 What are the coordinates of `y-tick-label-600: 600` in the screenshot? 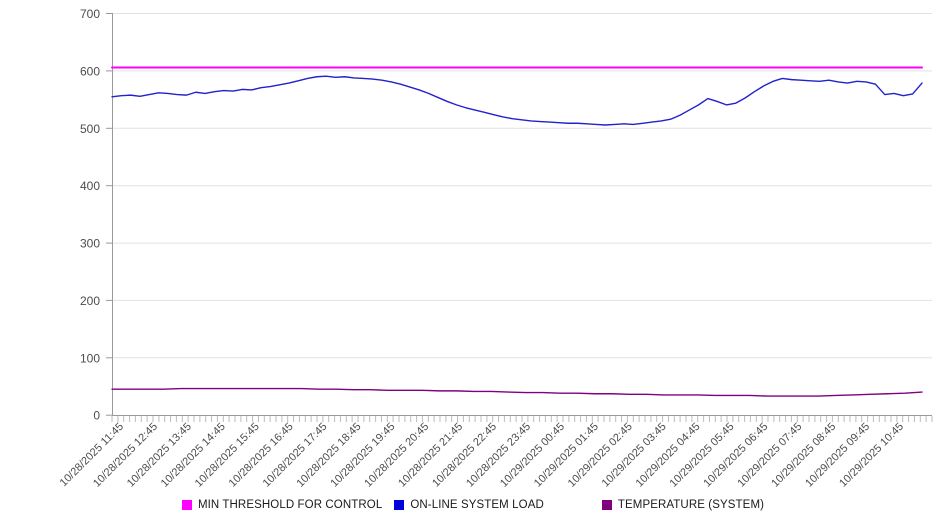 It's located at (90, 71).